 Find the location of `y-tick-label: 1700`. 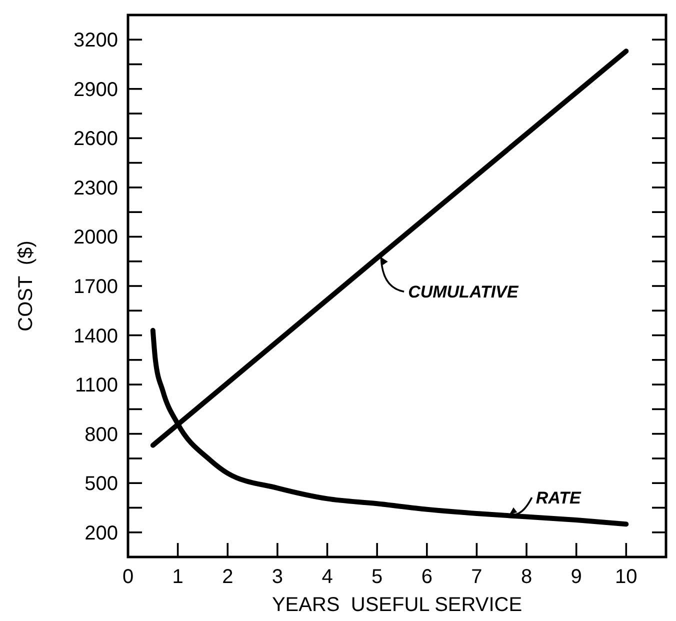

y-tick-label: 1700 is located at coordinates (96, 287).